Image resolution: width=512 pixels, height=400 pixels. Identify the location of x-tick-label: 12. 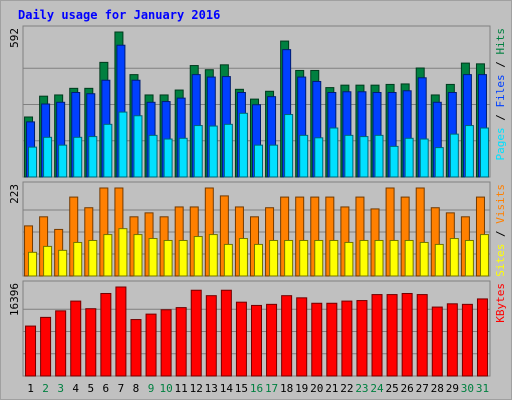
(196, 388).